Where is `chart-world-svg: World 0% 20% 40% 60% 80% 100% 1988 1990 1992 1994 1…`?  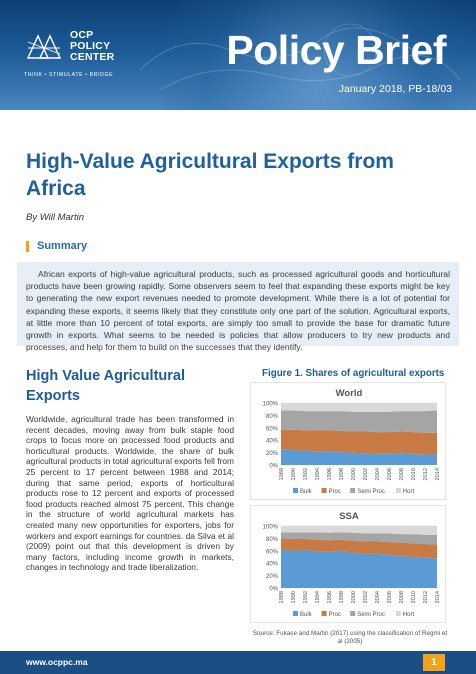
chart-world-svg: World 0% 20% 40% 60% 80% 100% 1988 1990 1992 1994 1… is located at coordinates (352, 441).